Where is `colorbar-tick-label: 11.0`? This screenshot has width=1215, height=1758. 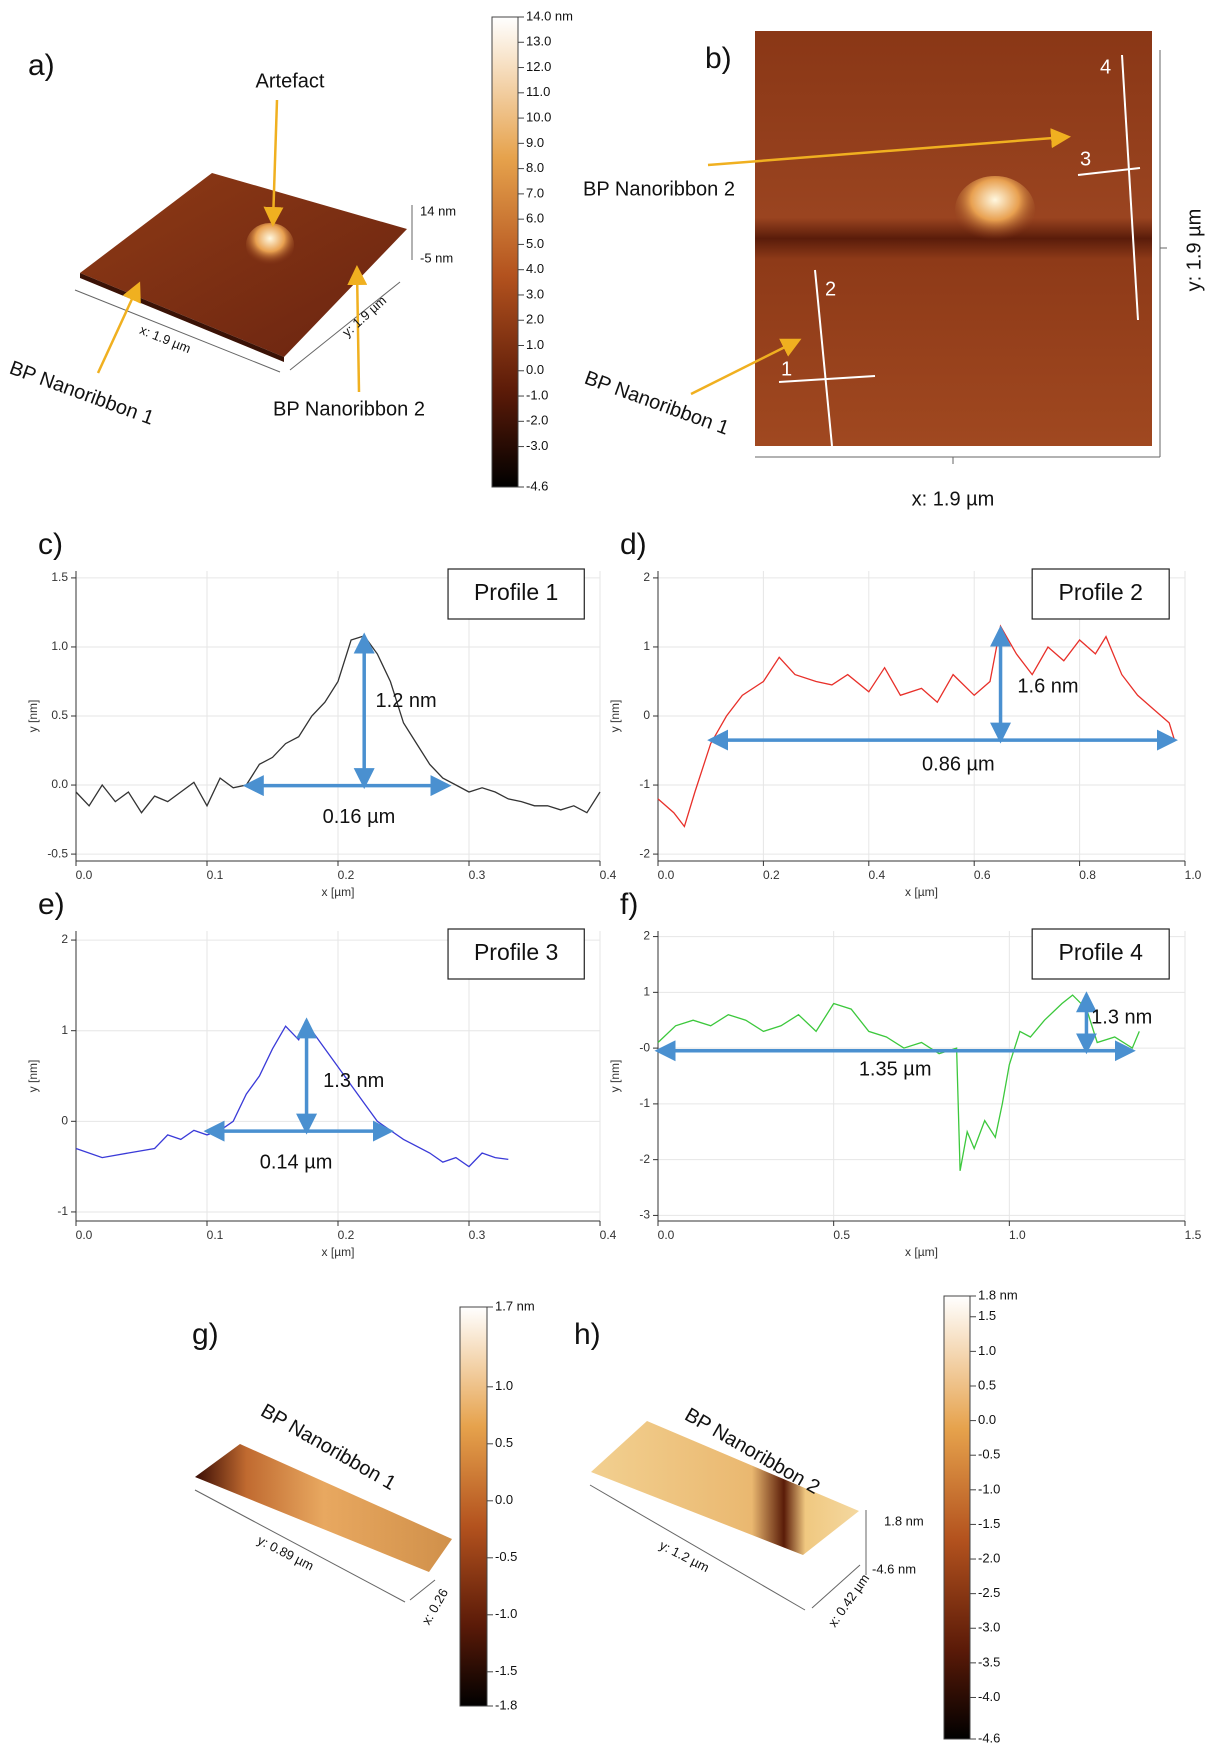 colorbar-tick-label: 11.0 is located at coordinates (538, 91).